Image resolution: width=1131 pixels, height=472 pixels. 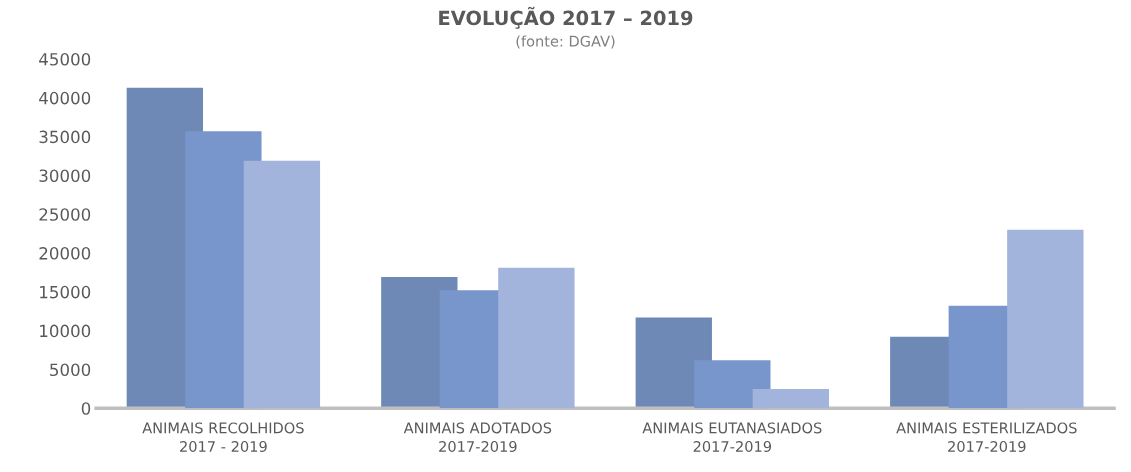 What do you see at coordinates (86, 408) in the screenshot?
I see `y-tick-label: 0` at bounding box center [86, 408].